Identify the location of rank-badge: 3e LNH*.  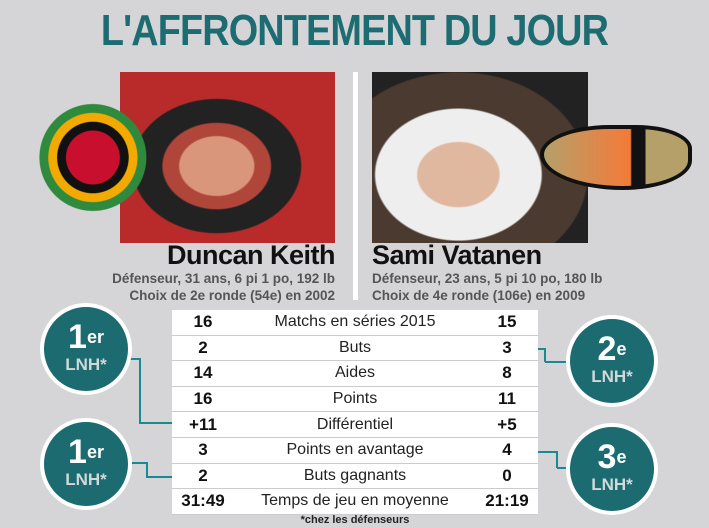
(612, 469).